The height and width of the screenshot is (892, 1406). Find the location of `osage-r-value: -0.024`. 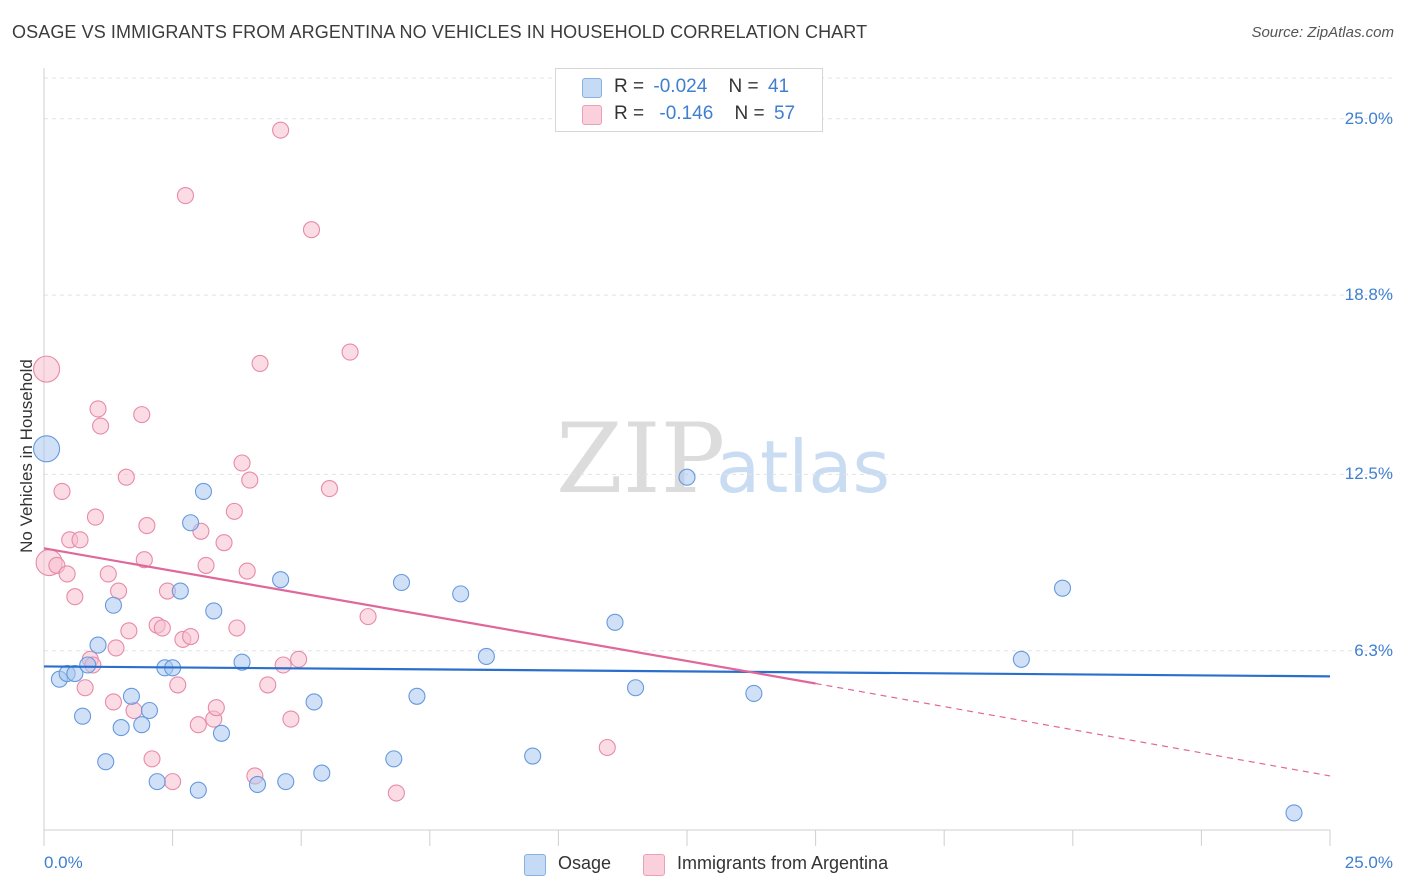

osage-r-value: -0.024 is located at coordinates (680, 86).